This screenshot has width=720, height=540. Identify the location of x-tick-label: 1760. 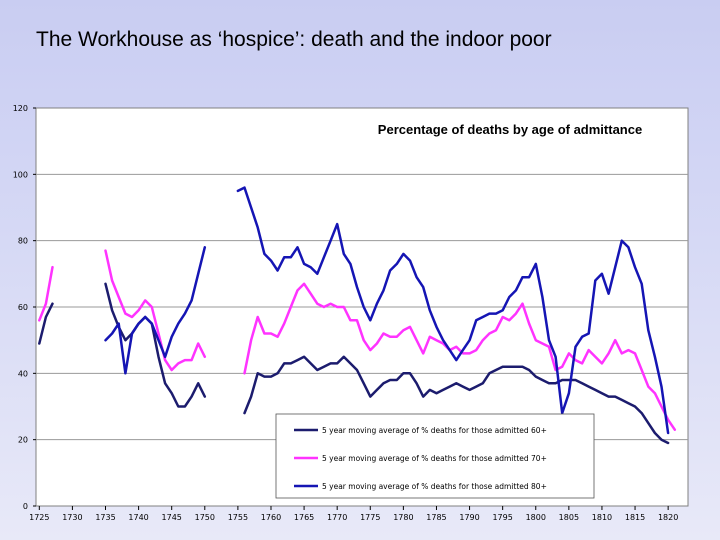
(271, 517).